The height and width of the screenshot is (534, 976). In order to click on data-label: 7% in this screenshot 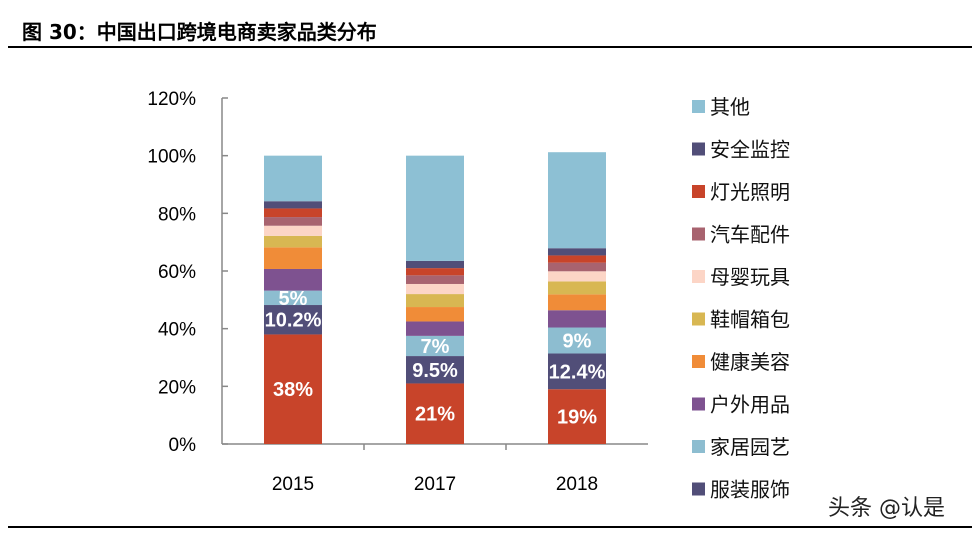, I will do `click(435, 347)`.